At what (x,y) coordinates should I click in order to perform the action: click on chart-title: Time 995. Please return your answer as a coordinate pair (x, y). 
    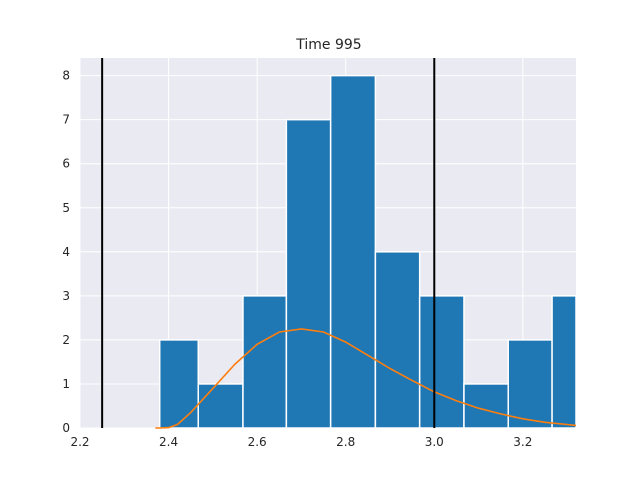
    Looking at the image, I should click on (328, 45).